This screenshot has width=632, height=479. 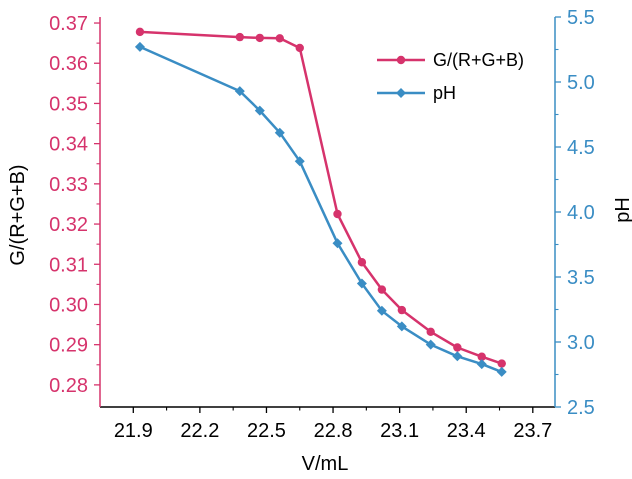 I want to click on y-right-axis-title: pH, so click(x=622, y=210).